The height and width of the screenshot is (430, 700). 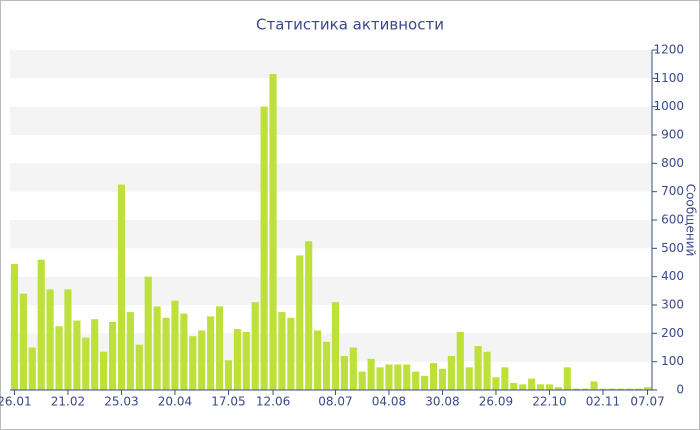 I want to click on x-tick-label: 22.10, so click(x=549, y=402).